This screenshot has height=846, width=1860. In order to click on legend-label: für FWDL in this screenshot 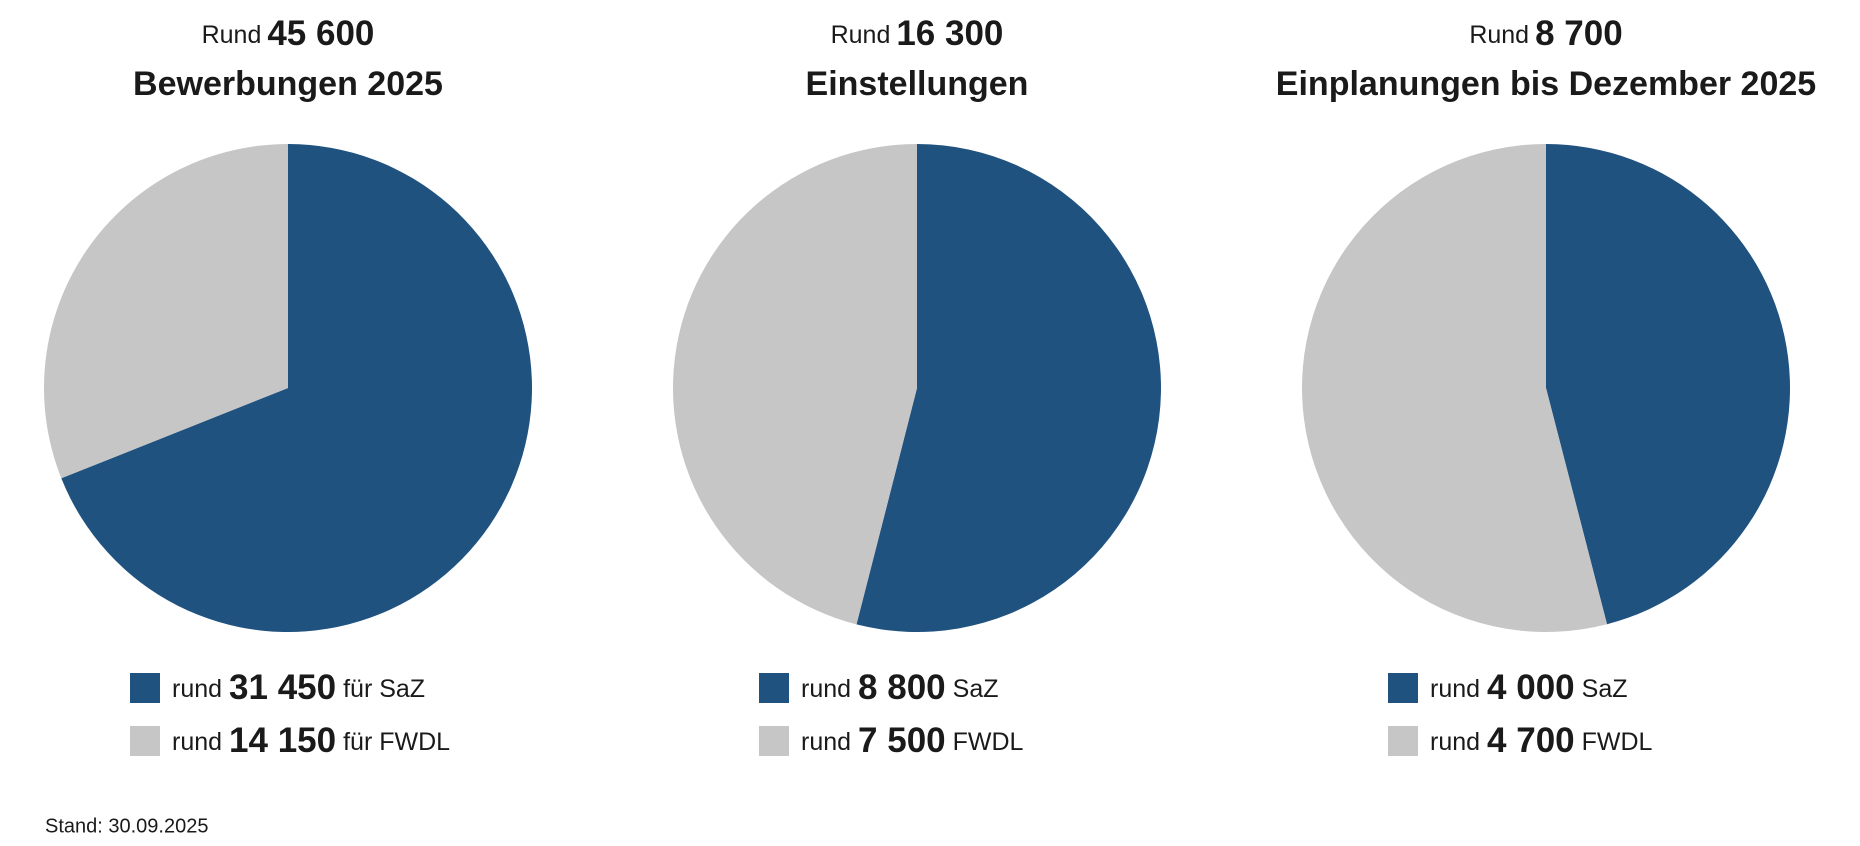, I will do `click(396, 742)`.